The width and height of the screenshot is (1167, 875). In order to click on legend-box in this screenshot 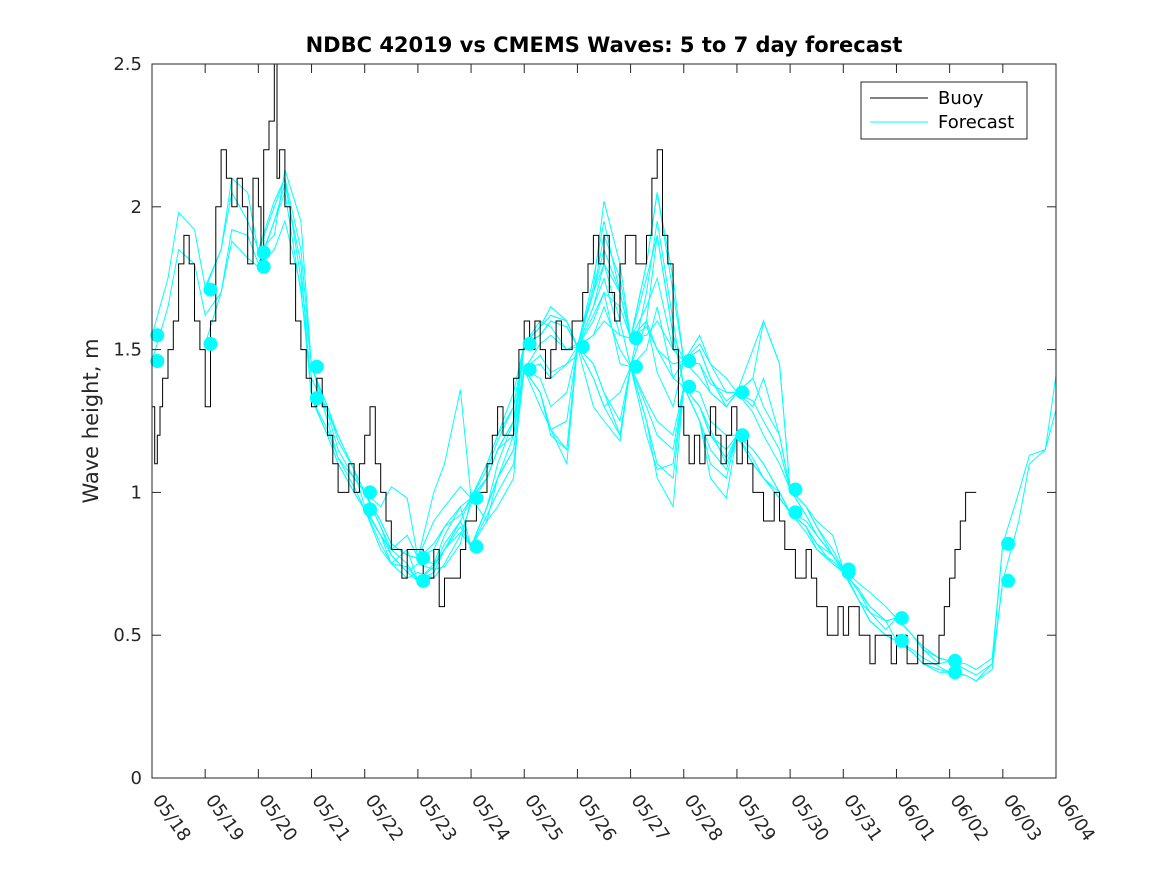, I will do `click(944, 110)`.